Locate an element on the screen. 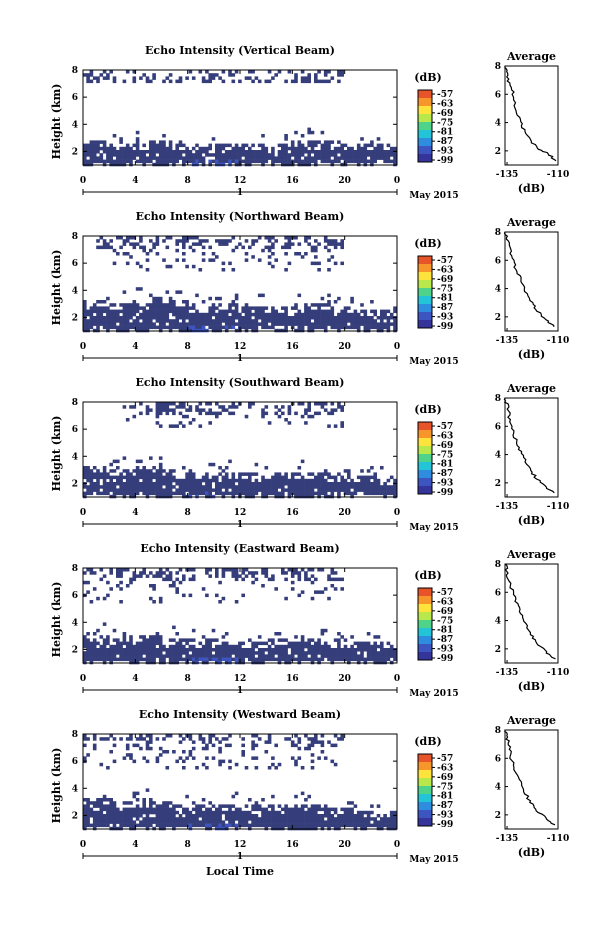  colorbar-tick-label: -81 is located at coordinates (445, 133).